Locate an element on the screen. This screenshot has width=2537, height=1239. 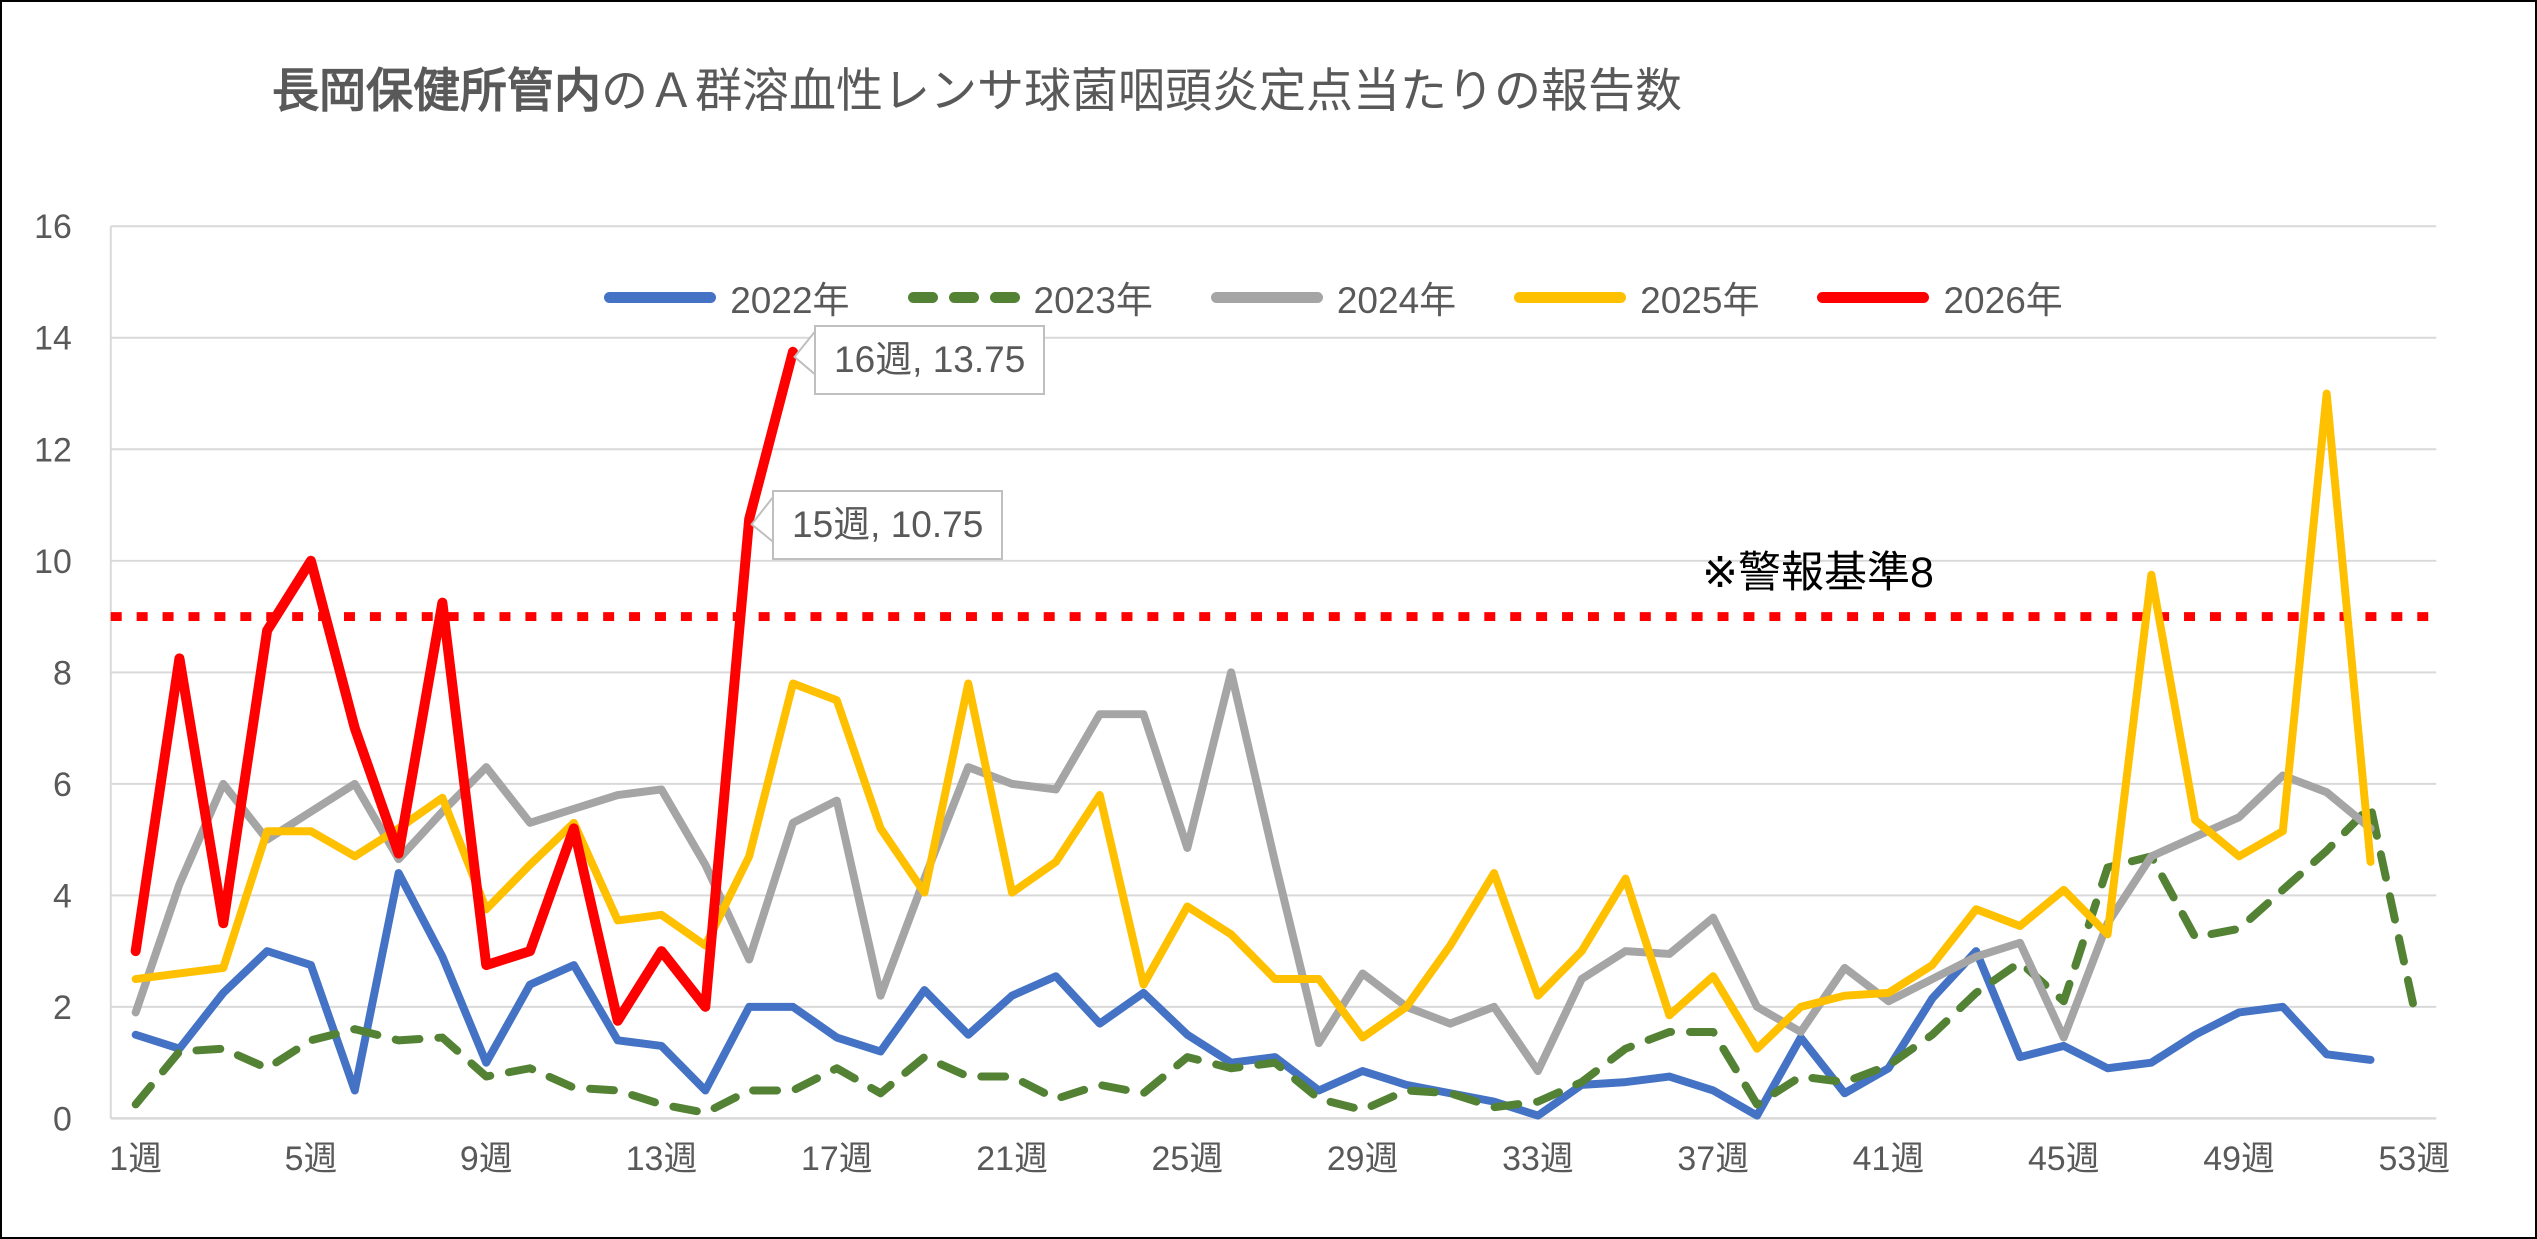
legend-swatch-2023年 is located at coordinates (963, 297).